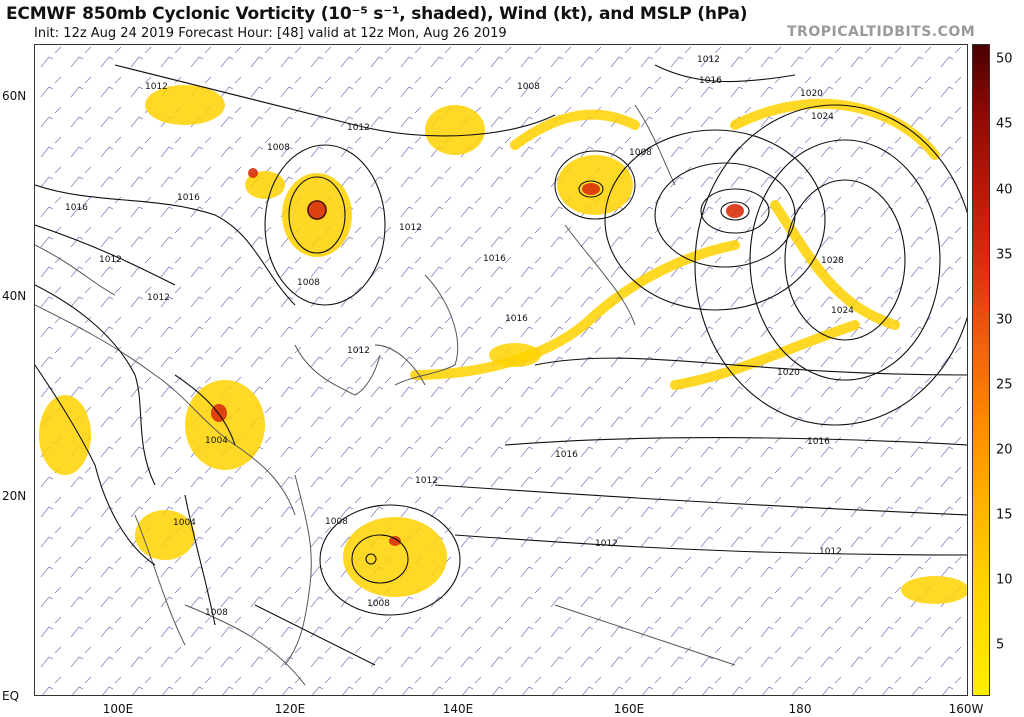 Image resolution: width=1024 pixels, height=717 pixels. What do you see at coordinates (1004, 515) in the screenshot?
I see `colorbar-tick: 15` at bounding box center [1004, 515].